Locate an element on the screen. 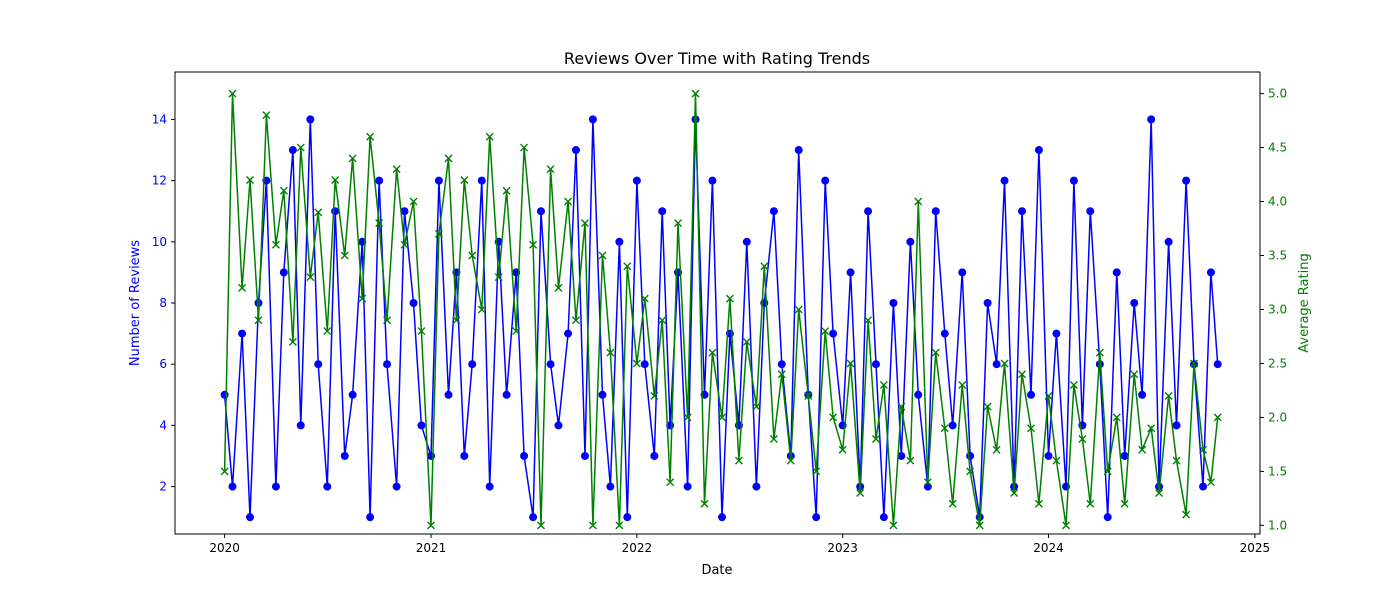  y-right-tick-label: 2.0 is located at coordinates (1277, 417).